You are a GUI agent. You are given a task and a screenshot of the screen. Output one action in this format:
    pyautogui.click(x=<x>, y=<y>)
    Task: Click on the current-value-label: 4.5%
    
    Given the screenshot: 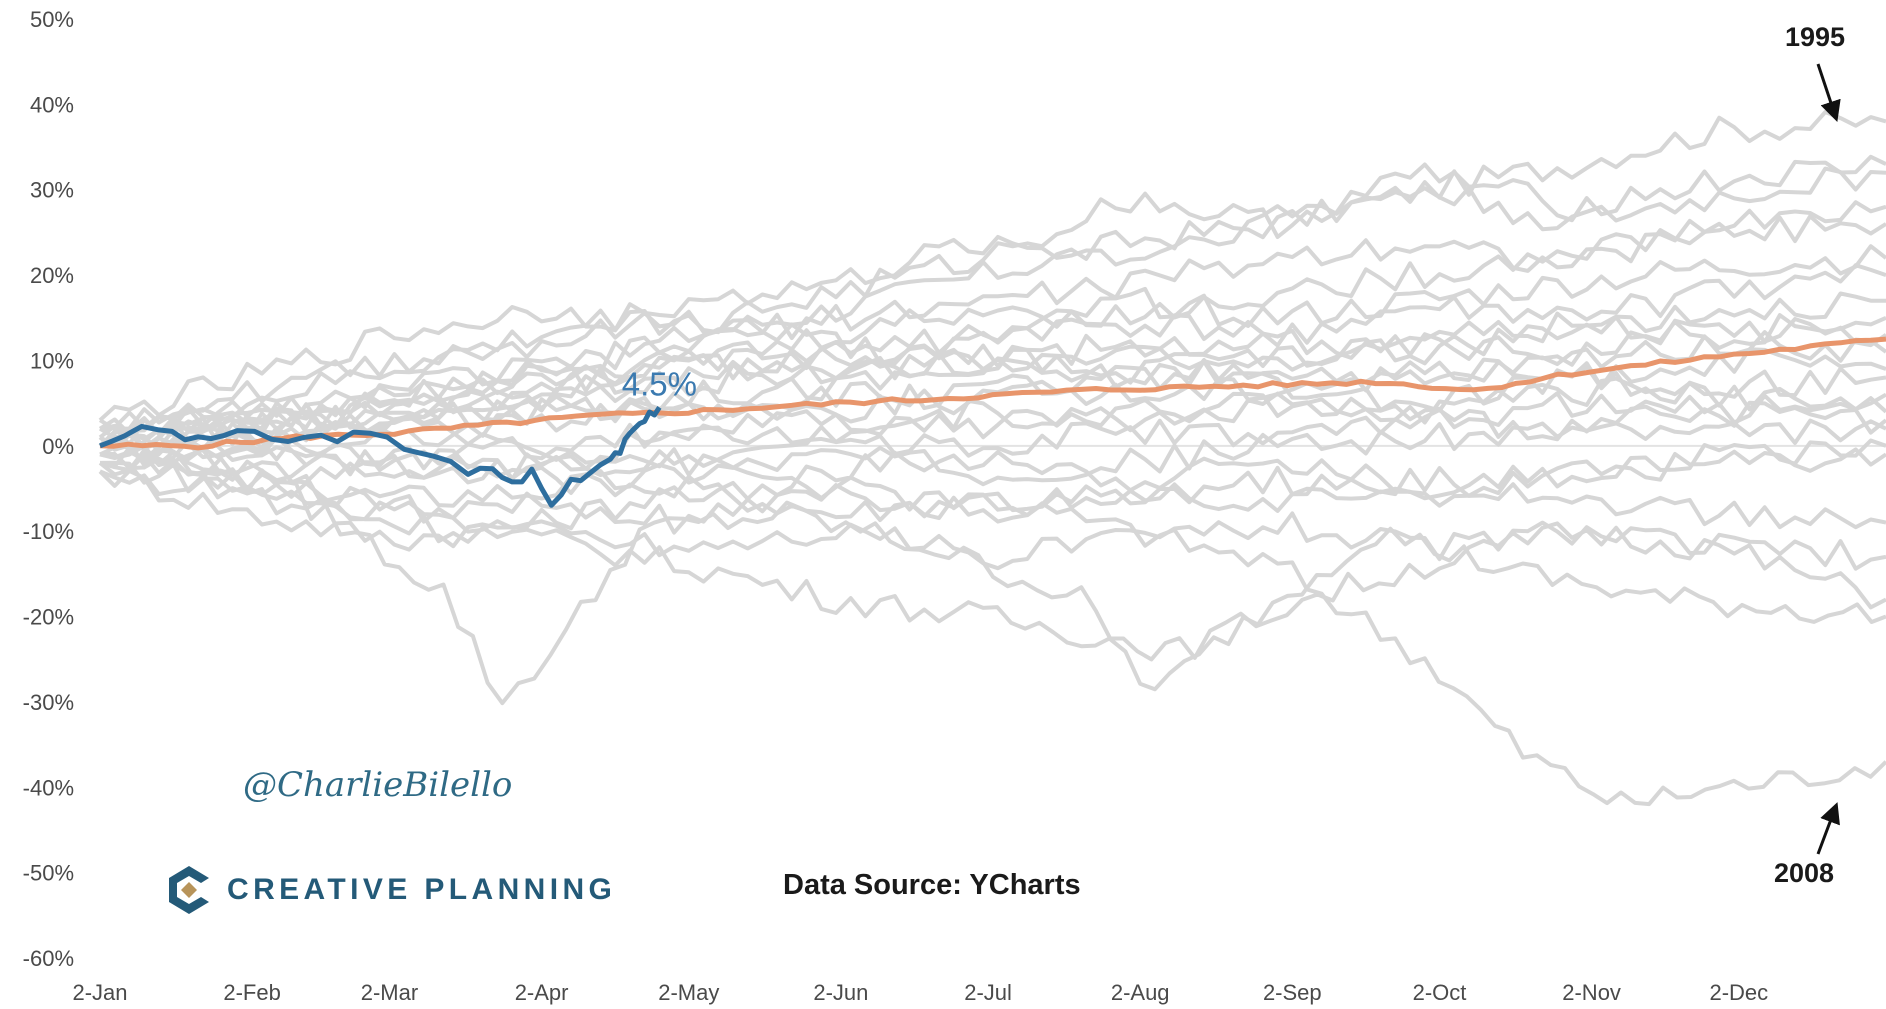 What is the action you would take?
    pyautogui.click(x=659, y=383)
    